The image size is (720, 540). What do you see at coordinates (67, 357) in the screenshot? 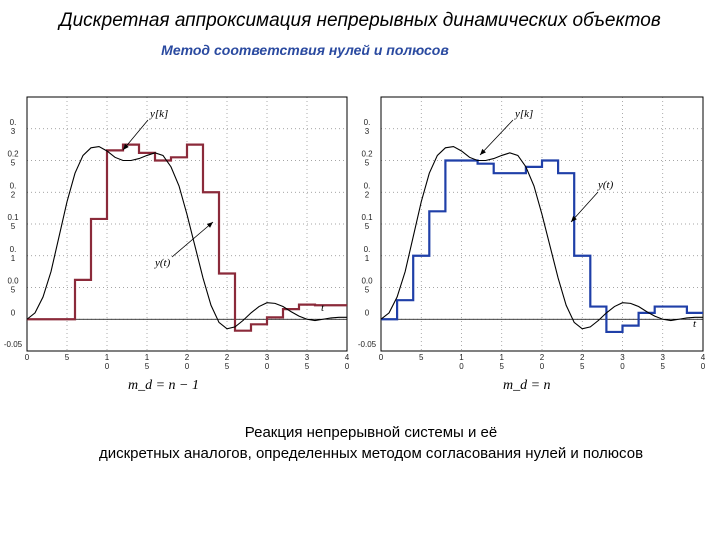
I see `x-tick-label: 5` at bounding box center [67, 357].